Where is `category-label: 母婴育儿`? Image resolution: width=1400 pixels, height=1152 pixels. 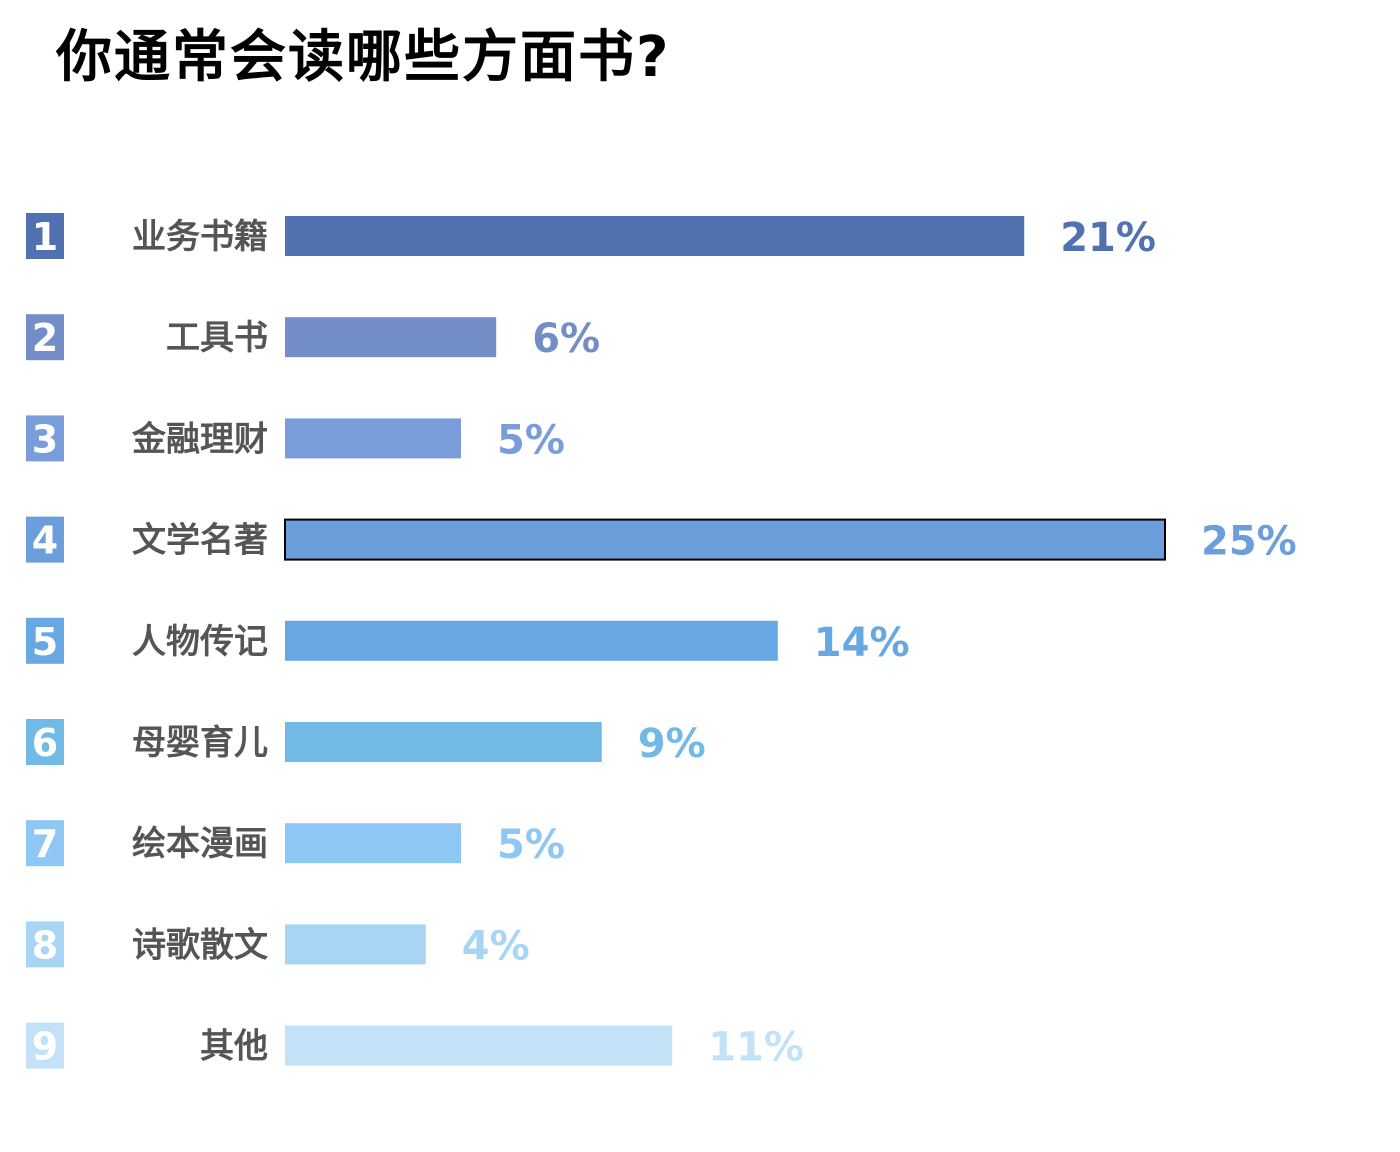
category-label: 母婴育儿 is located at coordinates (200, 743).